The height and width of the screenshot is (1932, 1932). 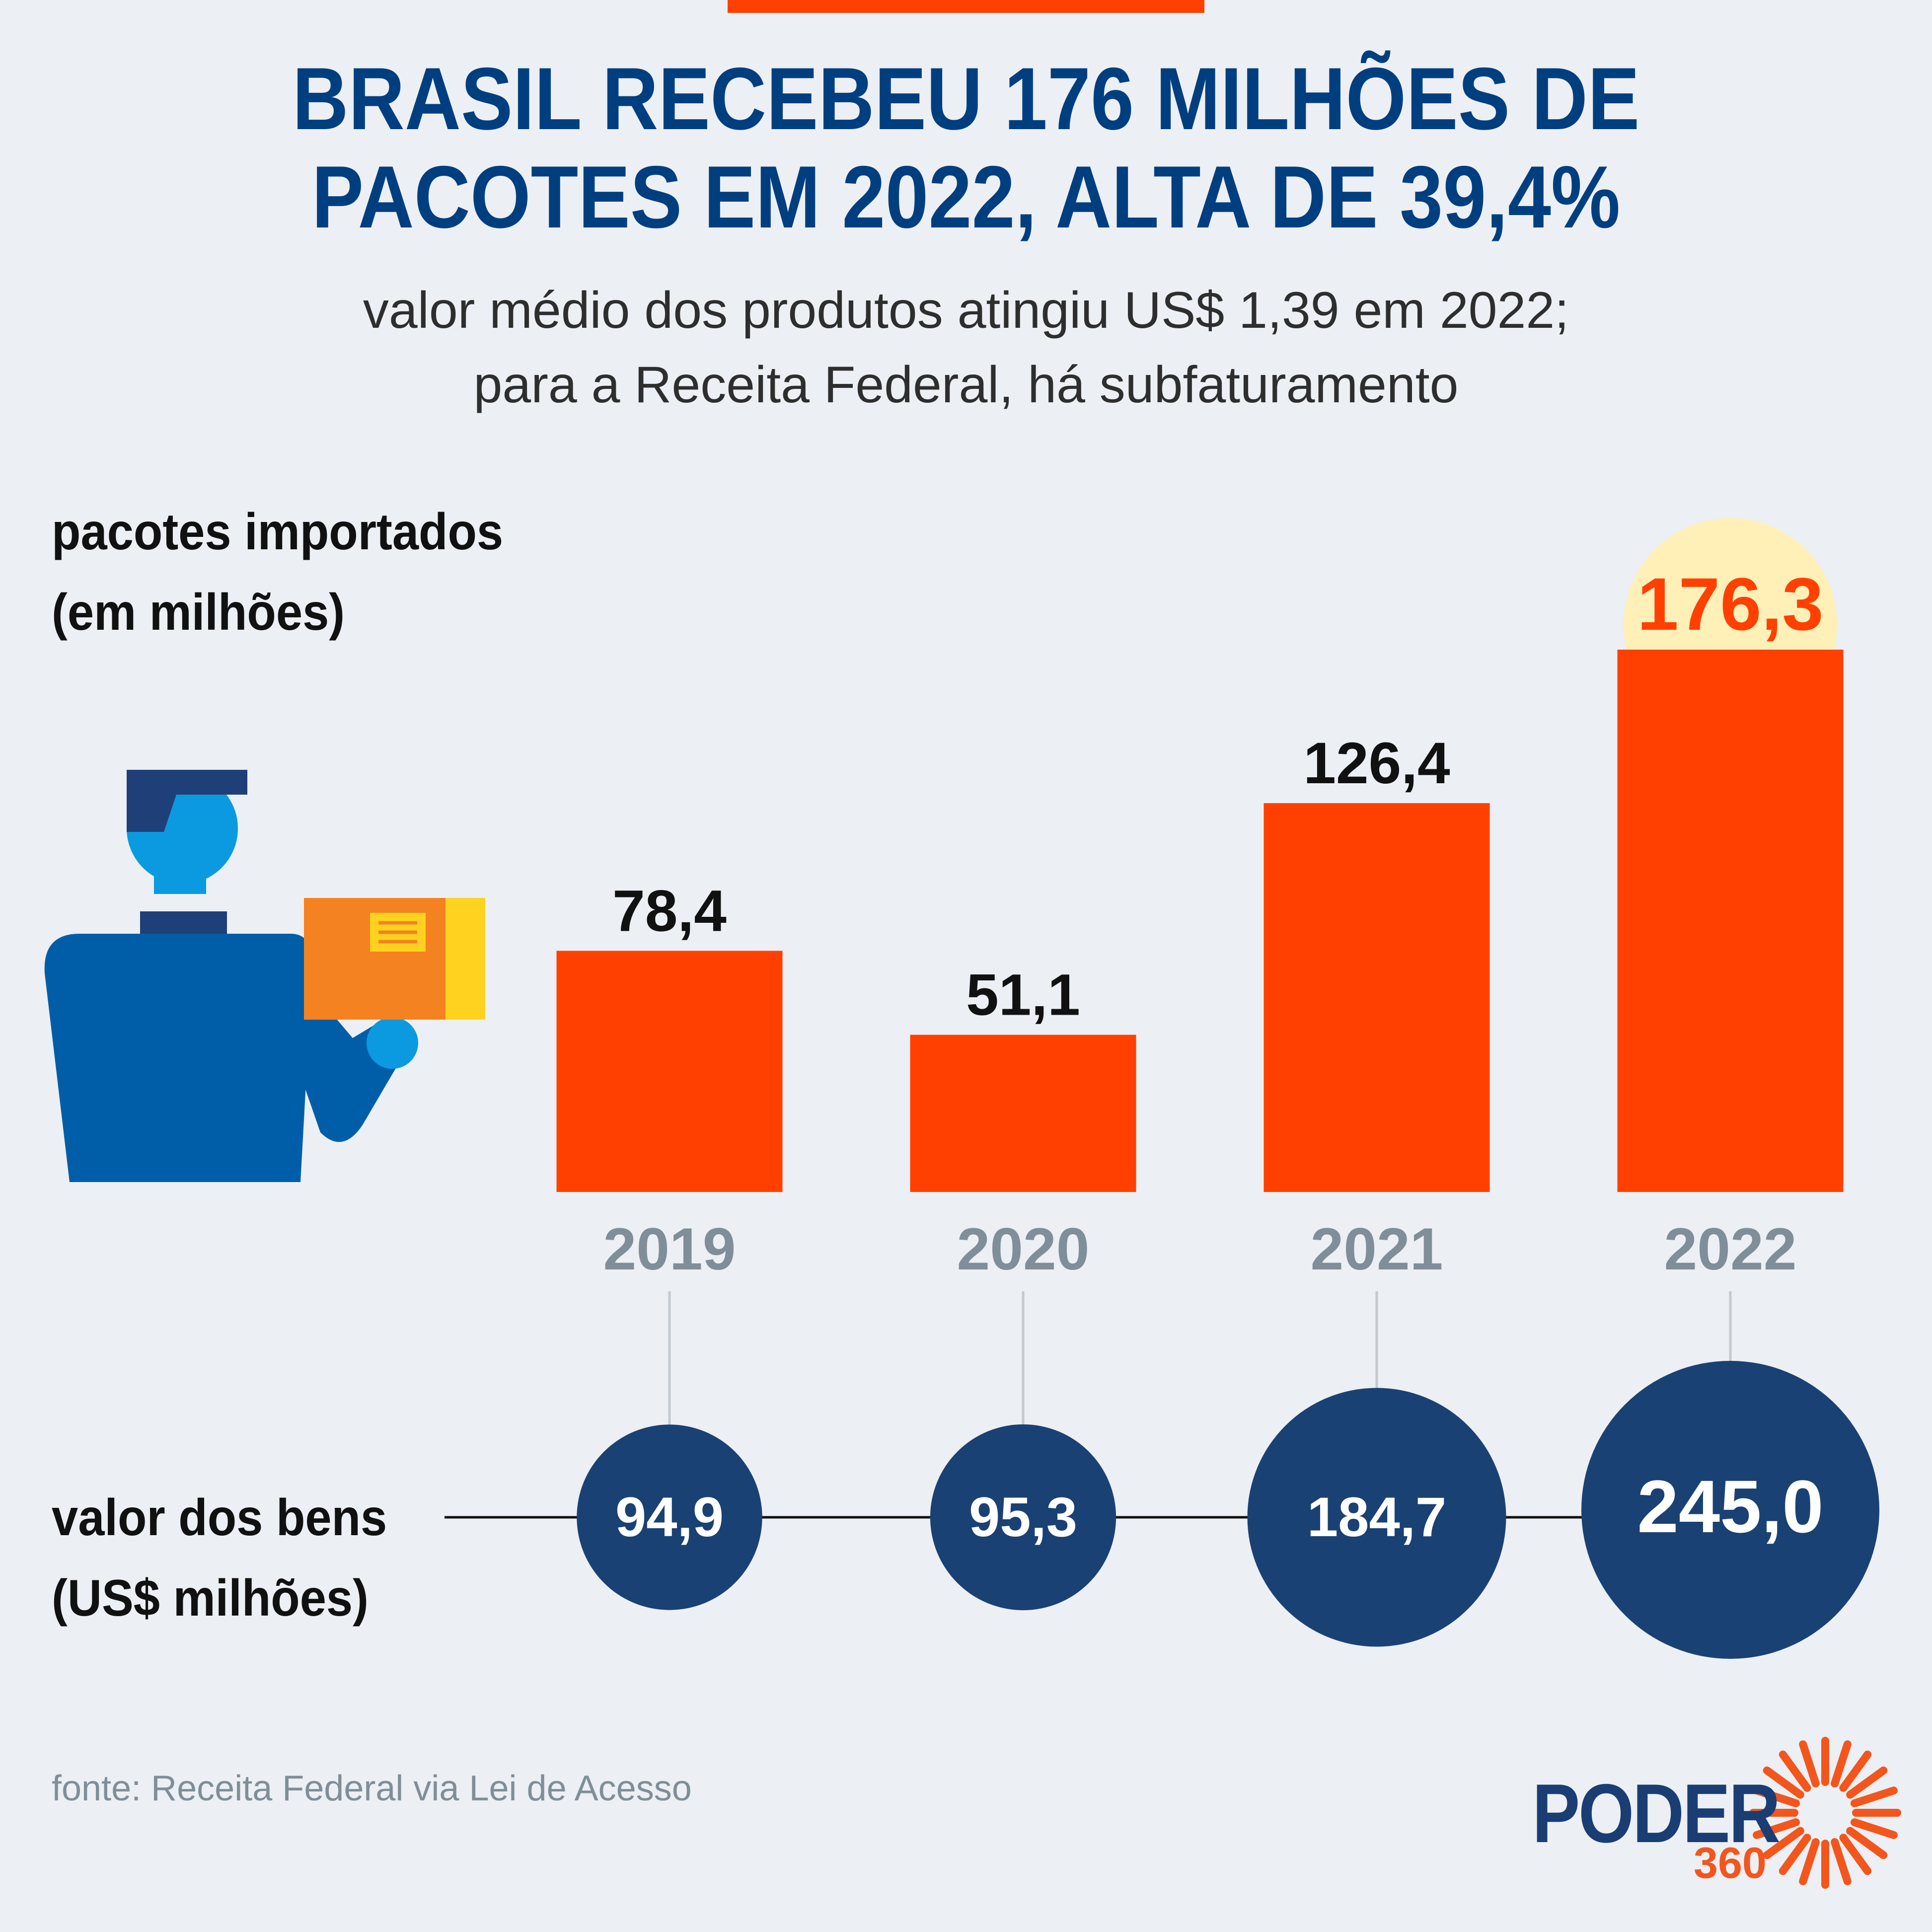 I want to click on bar-value-label-2019: 78,4, so click(x=669, y=911).